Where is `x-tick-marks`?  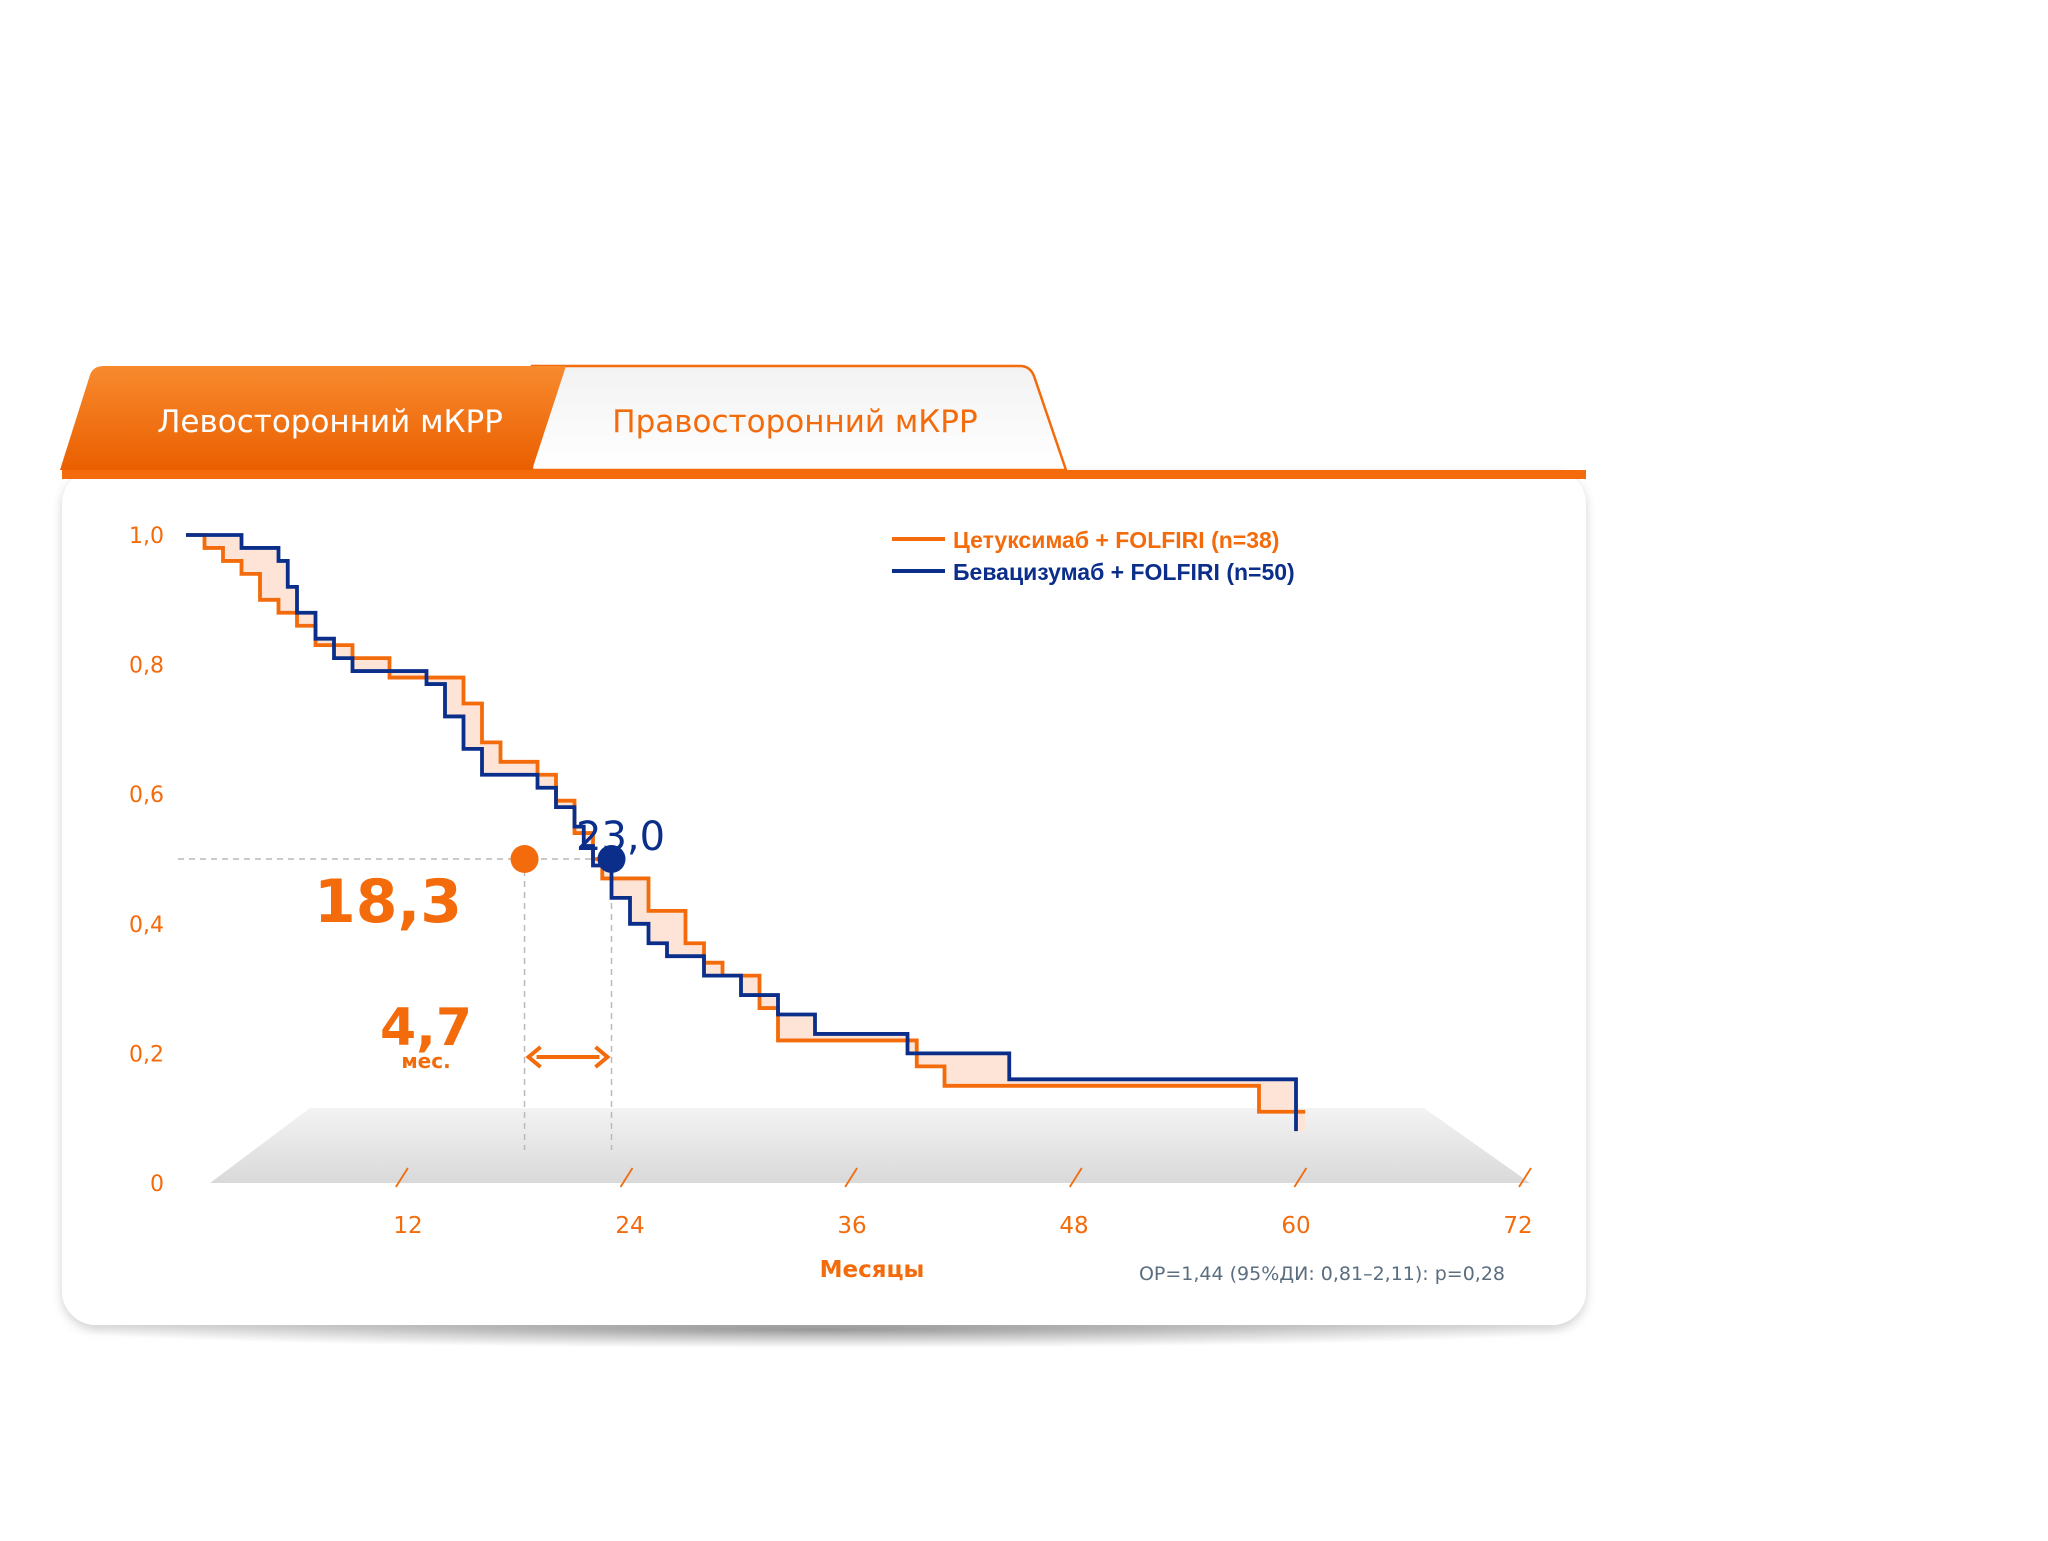
x-tick-marks is located at coordinates (963, 1177).